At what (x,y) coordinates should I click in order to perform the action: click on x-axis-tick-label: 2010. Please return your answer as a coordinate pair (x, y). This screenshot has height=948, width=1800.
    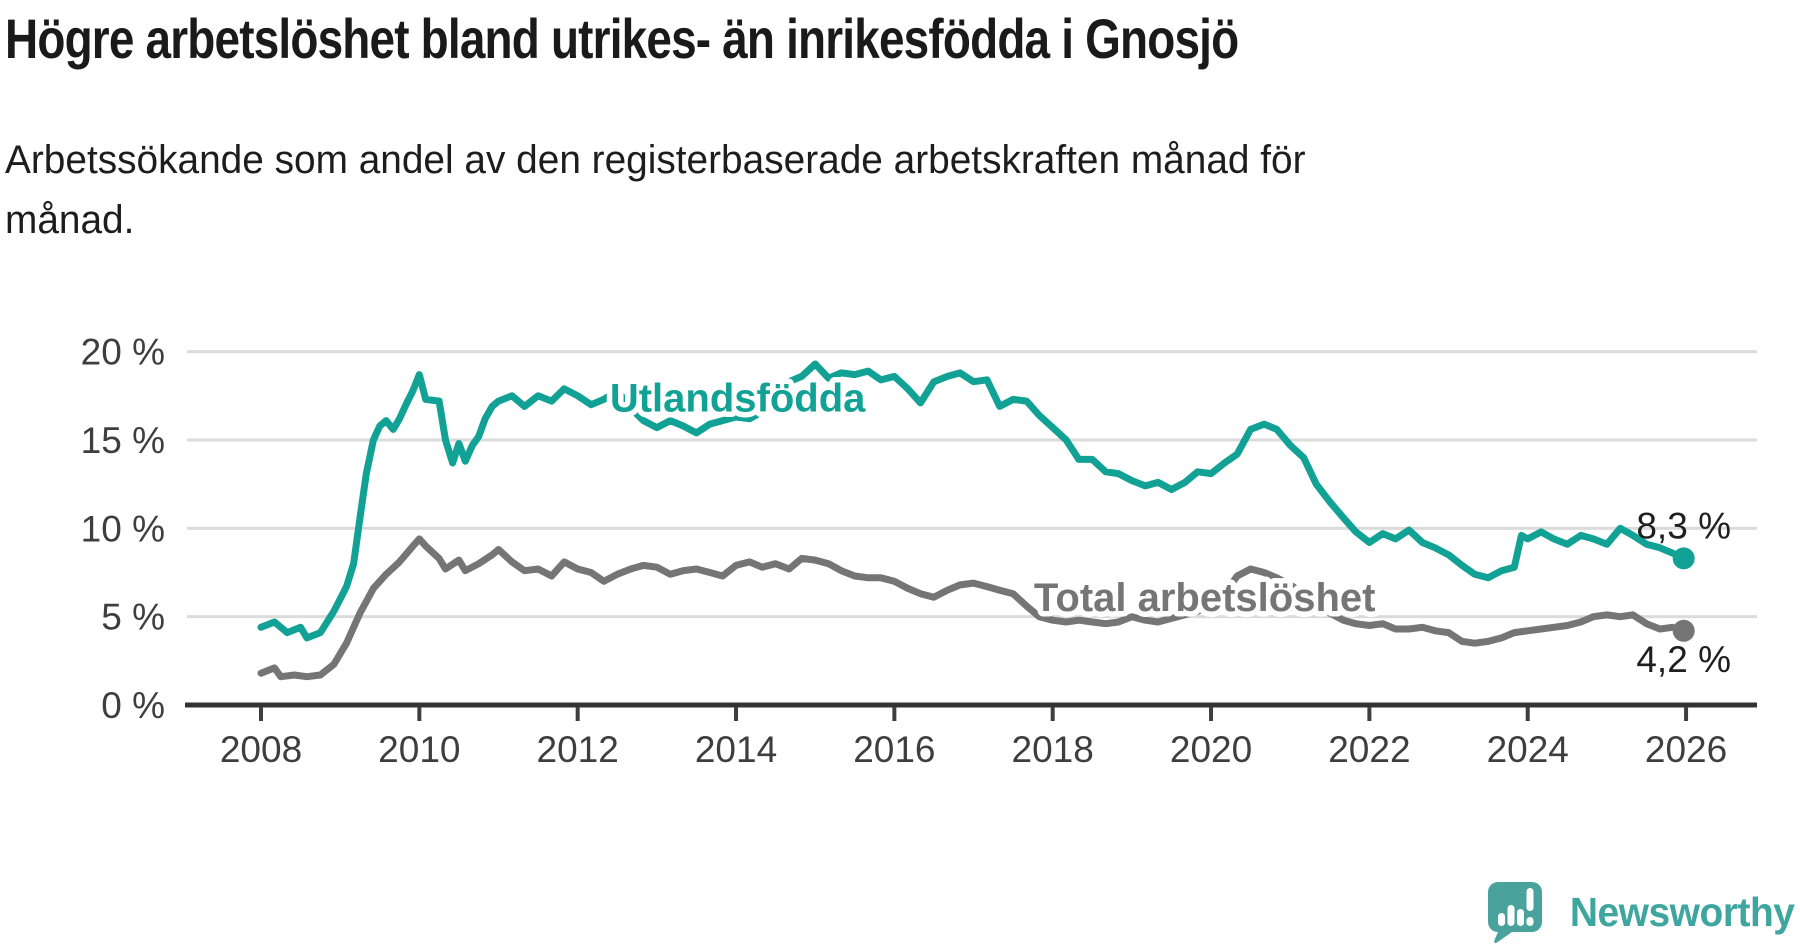
    Looking at the image, I should click on (419, 749).